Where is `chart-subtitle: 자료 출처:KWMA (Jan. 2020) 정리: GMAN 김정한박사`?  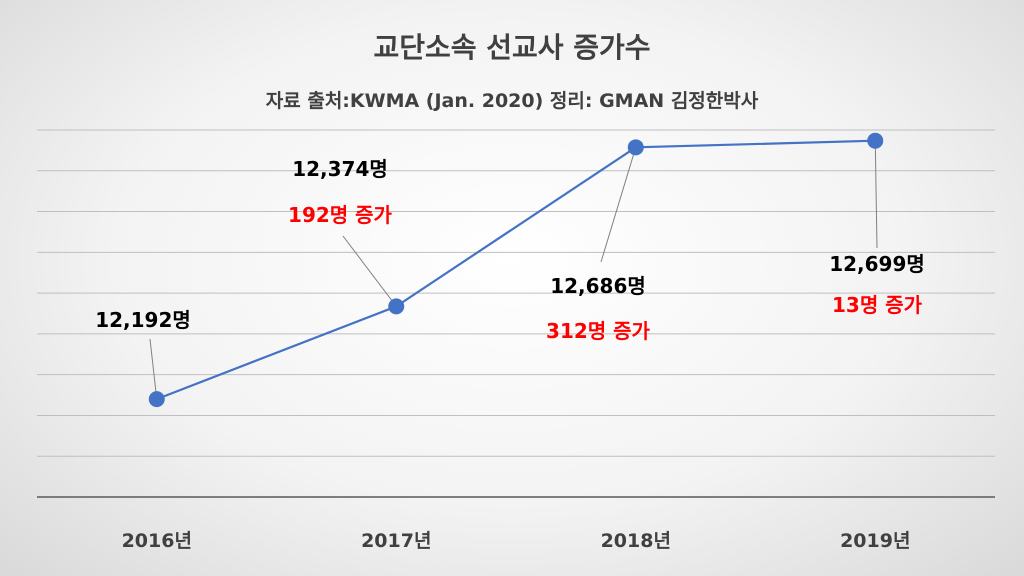 chart-subtitle: 자료 출처:KWMA (Jan. 2020) 정리: GMAN 김정한박사 is located at coordinates (512, 101).